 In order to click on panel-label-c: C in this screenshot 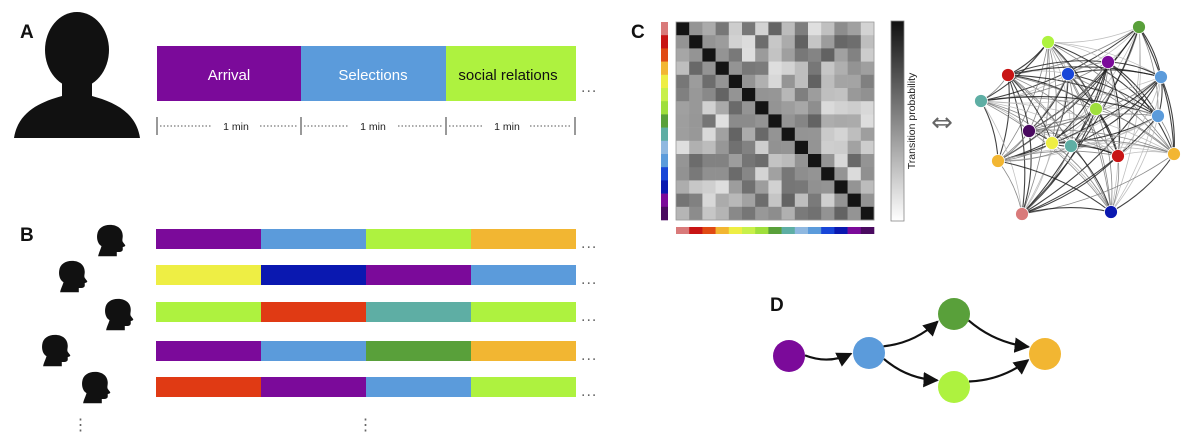, I will do `click(638, 32)`.